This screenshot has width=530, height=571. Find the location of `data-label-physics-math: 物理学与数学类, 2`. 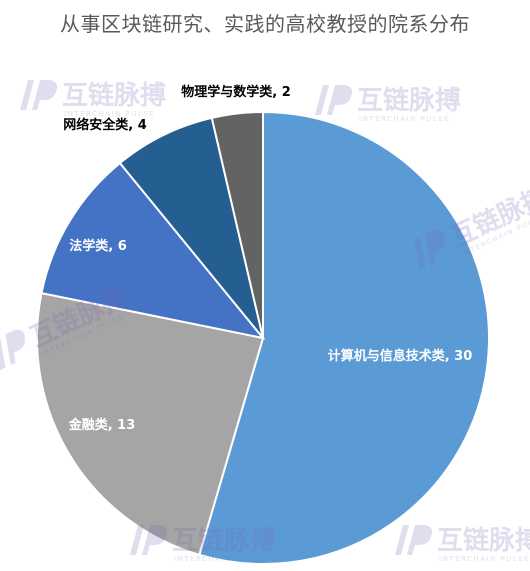

data-label-physics-math: 物理学与数学类, 2 is located at coordinates (236, 92).